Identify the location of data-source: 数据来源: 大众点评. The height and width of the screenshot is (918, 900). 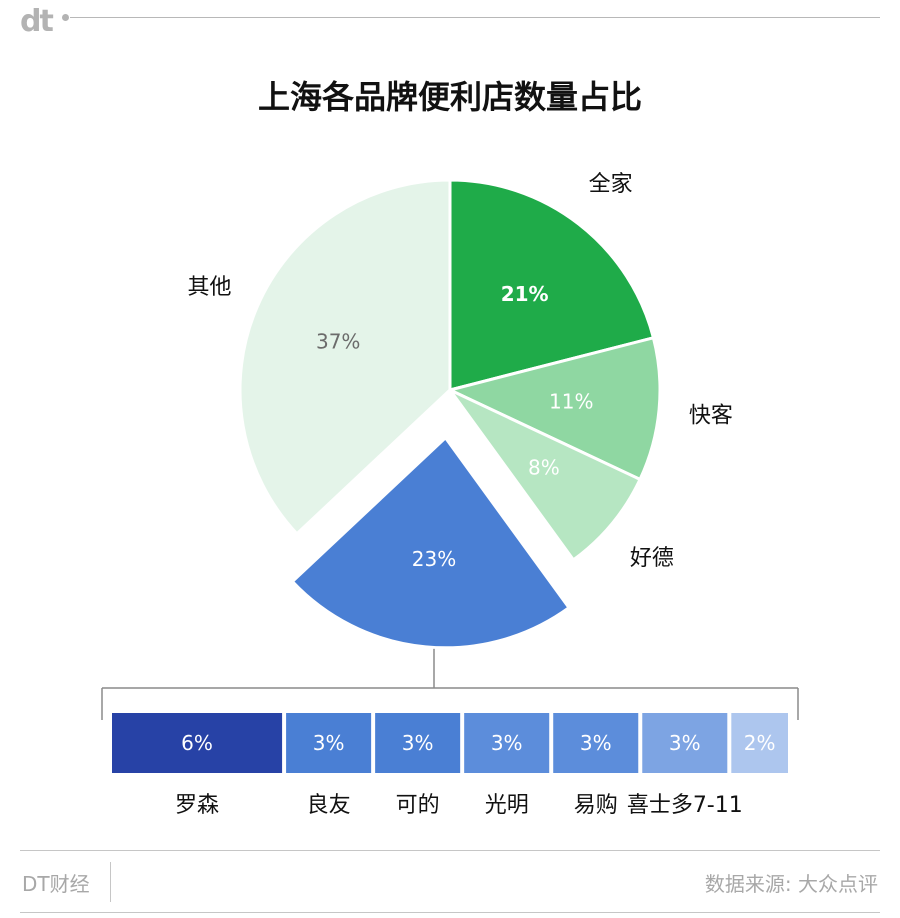
(791, 884).